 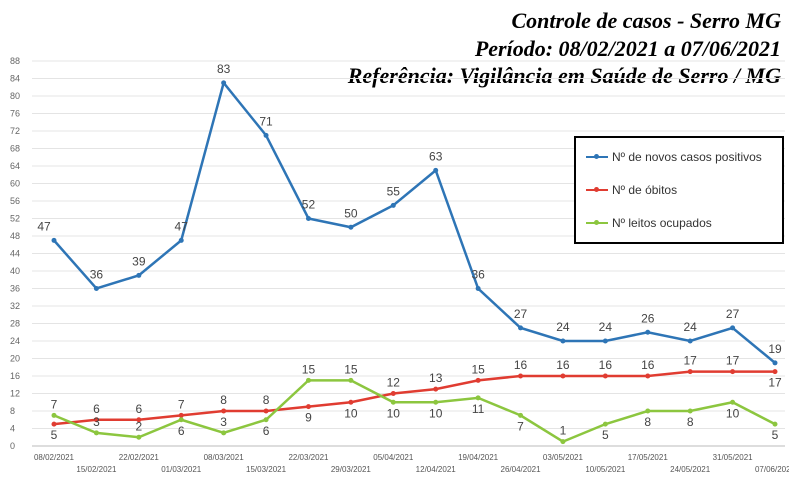 I want to click on y-tick-label: 64, so click(x=15, y=166).